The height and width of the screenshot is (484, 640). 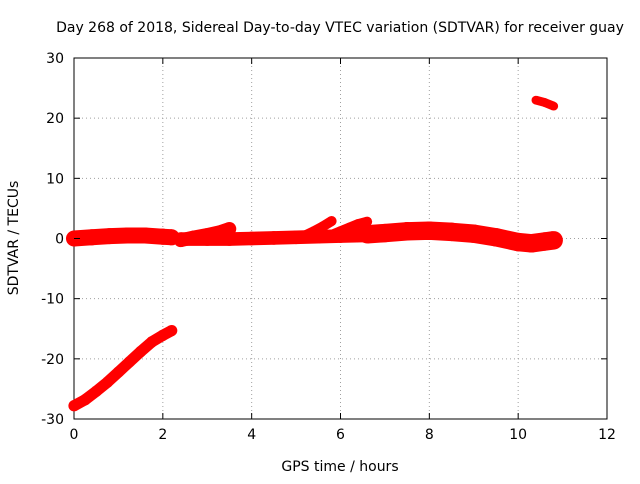 I want to click on x-tick-label: 6, so click(x=340, y=435).